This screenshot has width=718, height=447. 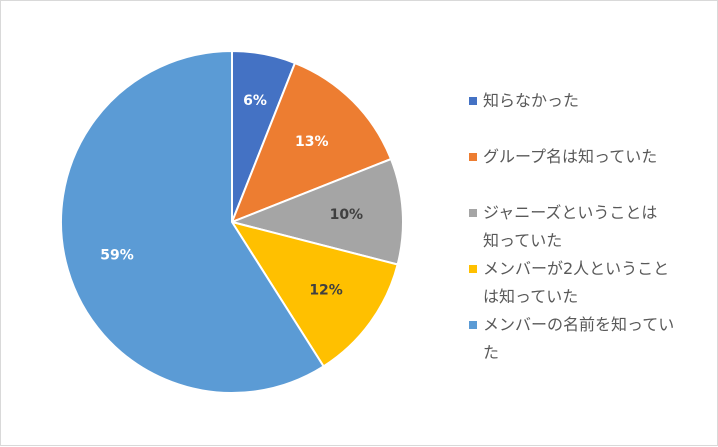 What do you see at coordinates (570, 226) in the screenshot?
I see `legend-label: ジャニーズということは 知っていた` at bounding box center [570, 226].